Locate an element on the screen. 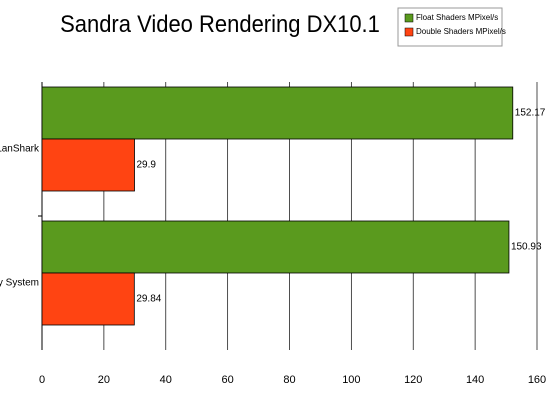  chart-title: Sandra Video Rendering DX10.1 is located at coordinates (220, 23).